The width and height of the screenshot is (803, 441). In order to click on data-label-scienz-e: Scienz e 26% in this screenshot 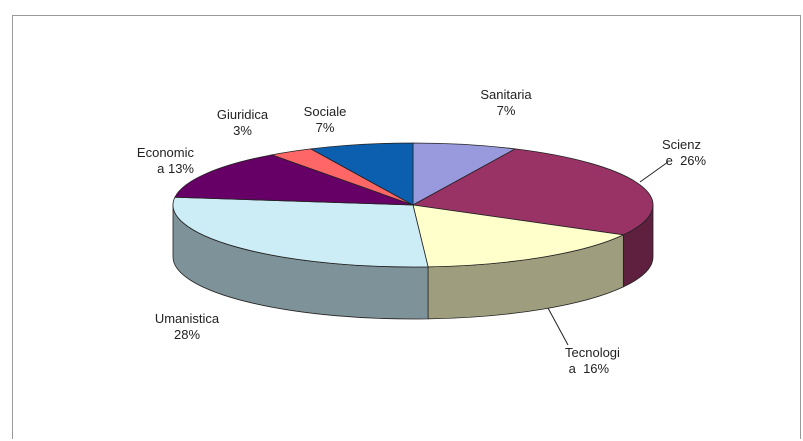, I will do `click(684, 152)`.